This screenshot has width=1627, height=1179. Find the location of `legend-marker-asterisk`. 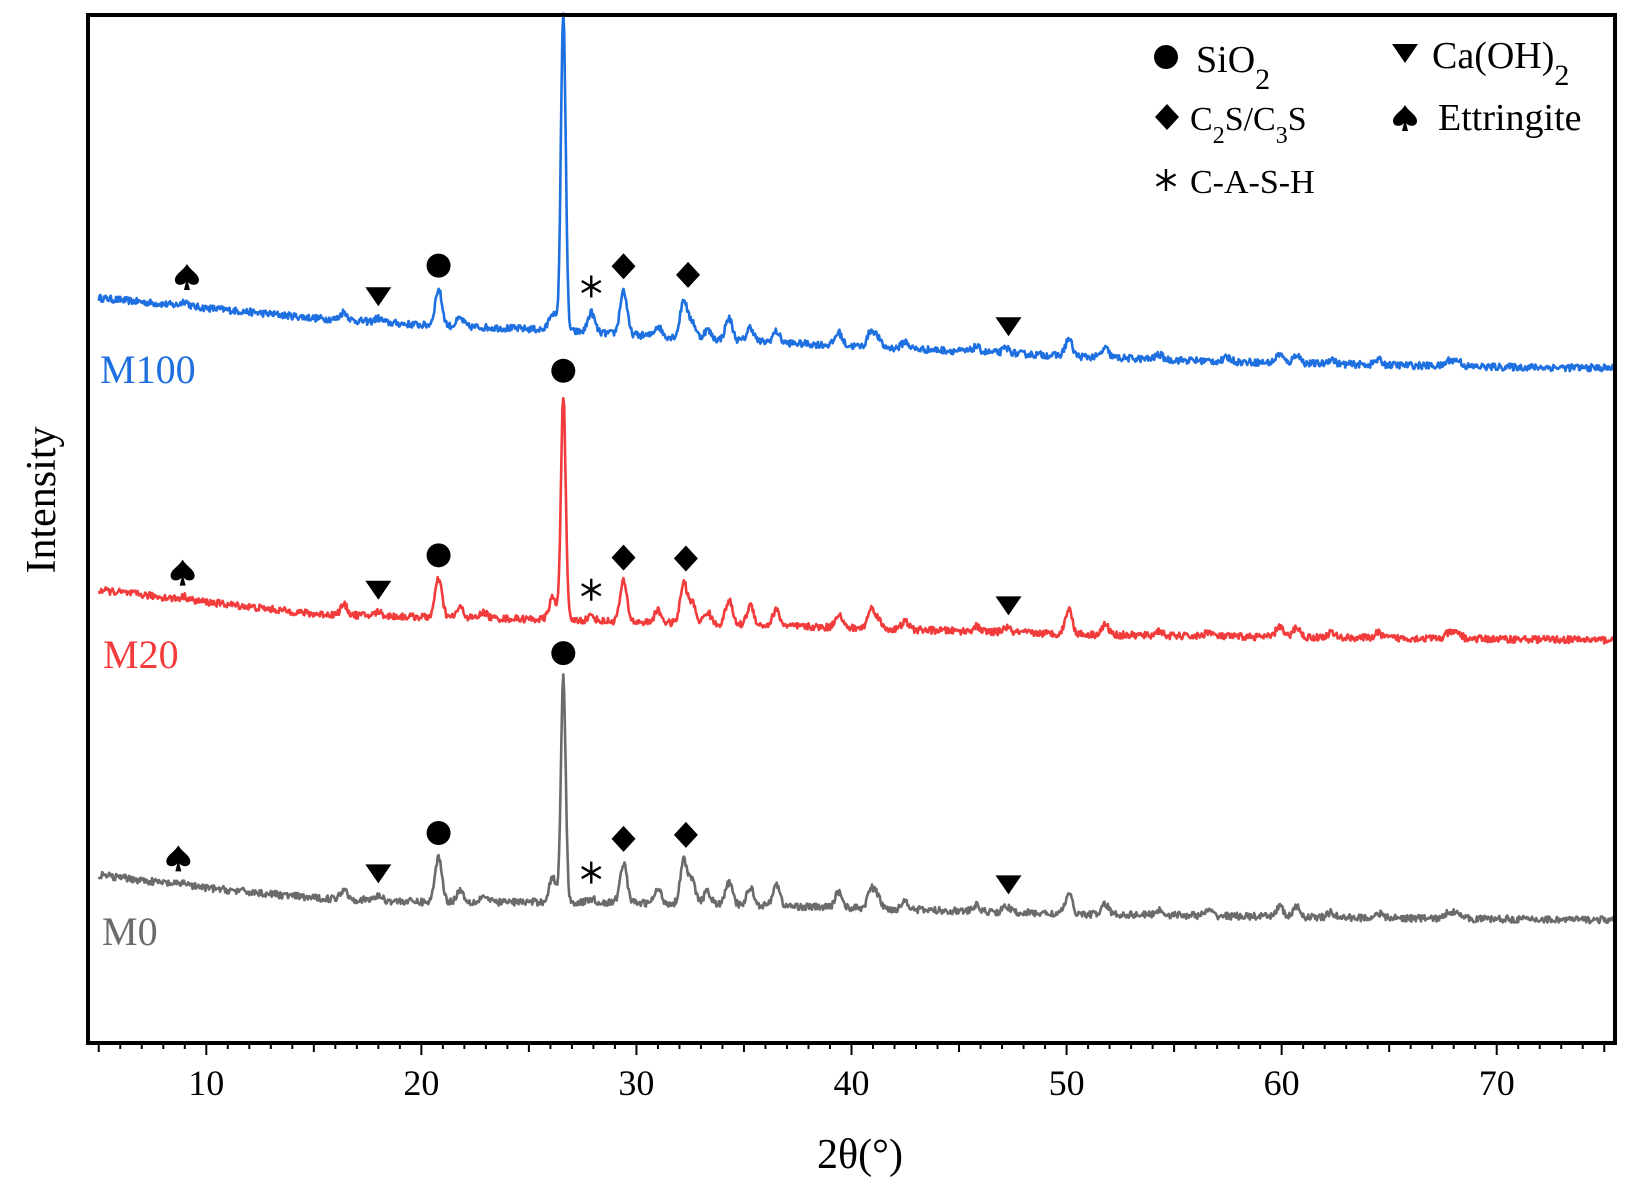

legend-marker-asterisk is located at coordinates (1166, 180).